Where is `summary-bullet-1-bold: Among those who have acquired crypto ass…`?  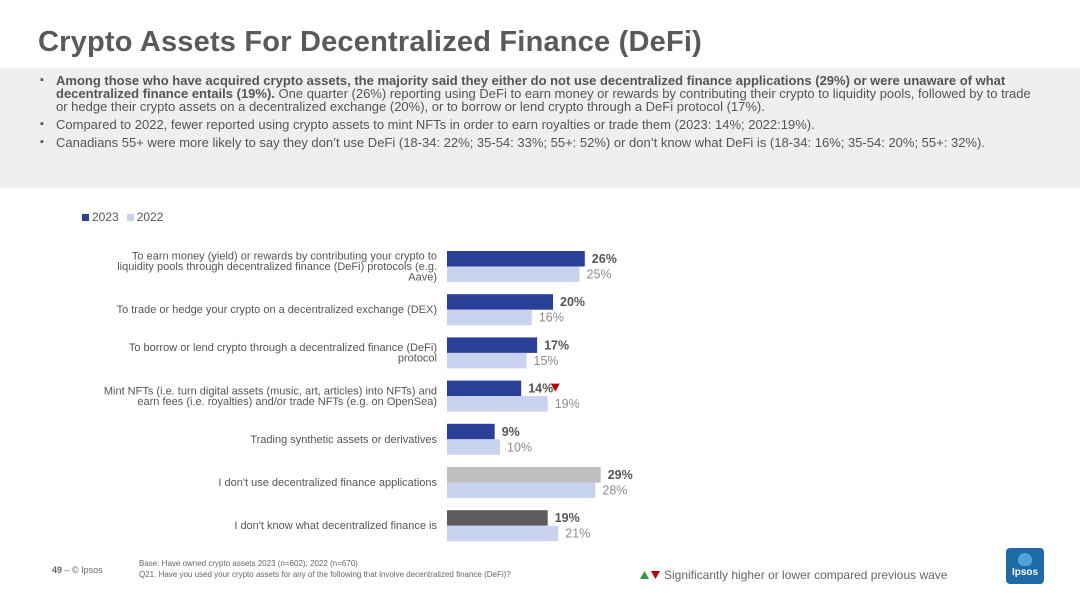 summary-bullet-1-bold: Among those who have acquired crypto ass… is located at coordinates (531, 87).